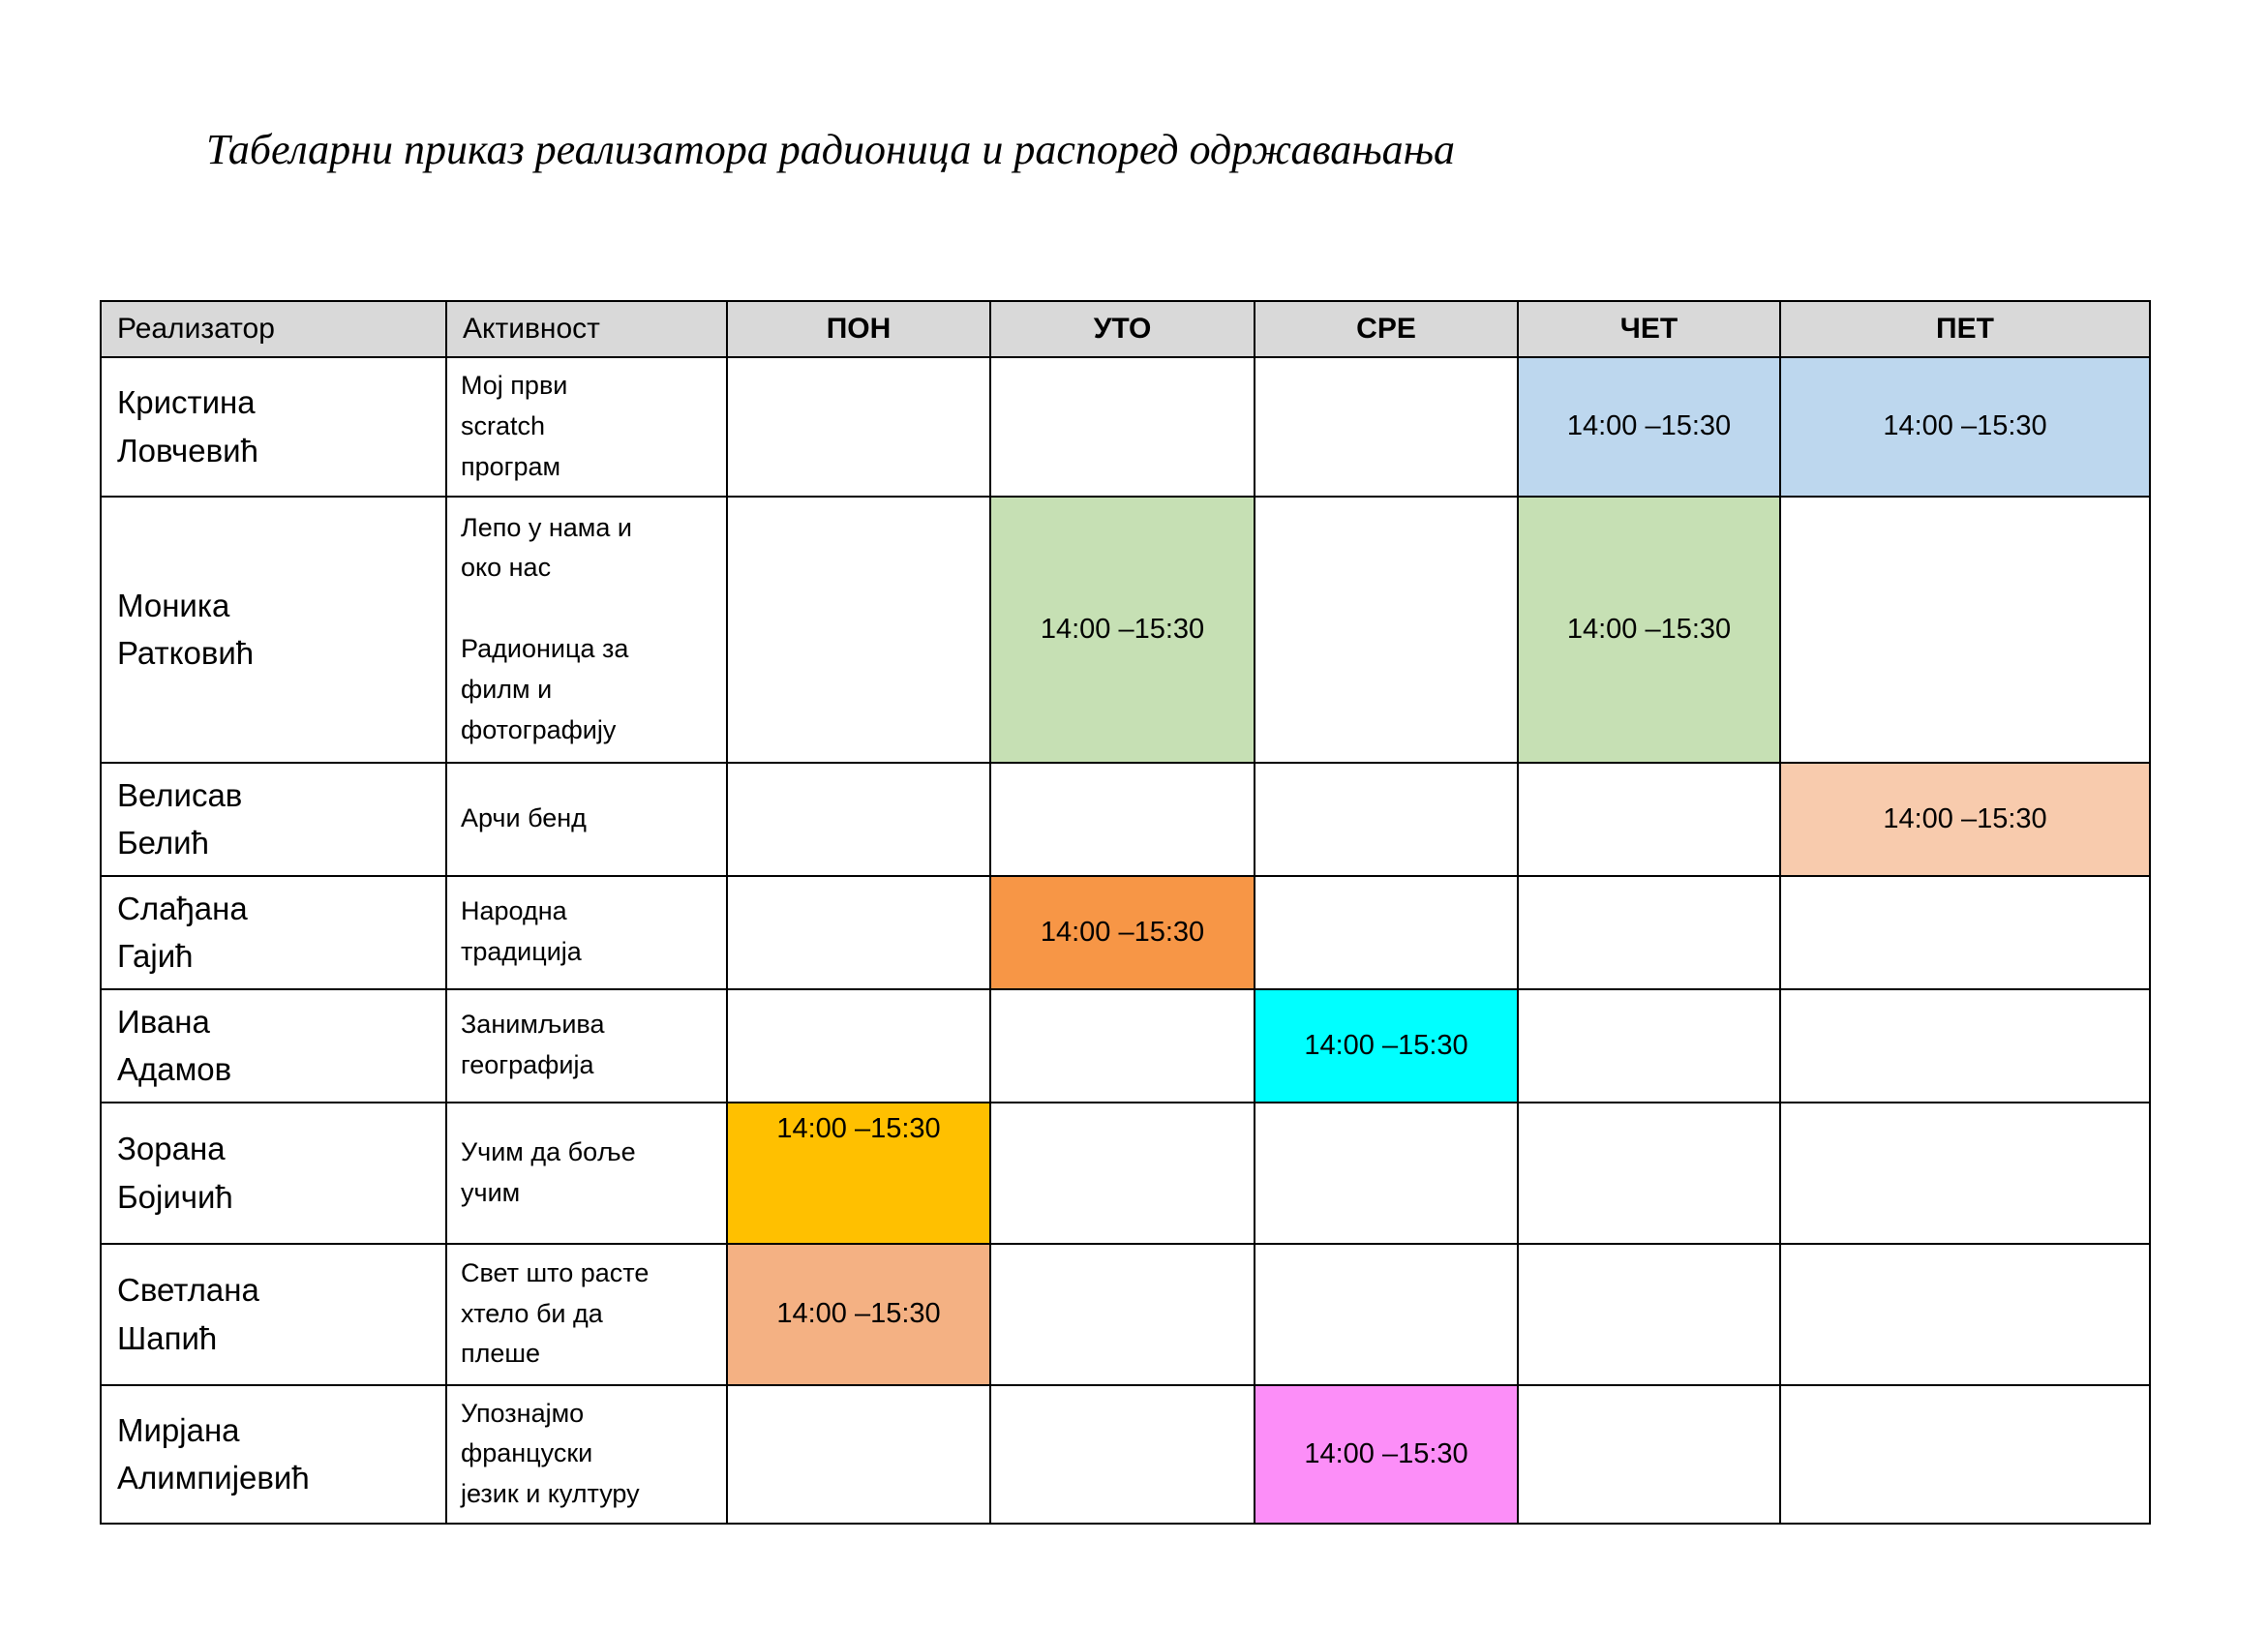 The image size is (2268, 1632). What do you see at coordinates (586, 819) in the screenshot?
I see `activity-cell: Арчи бенд` at bounding box center [586, 819].